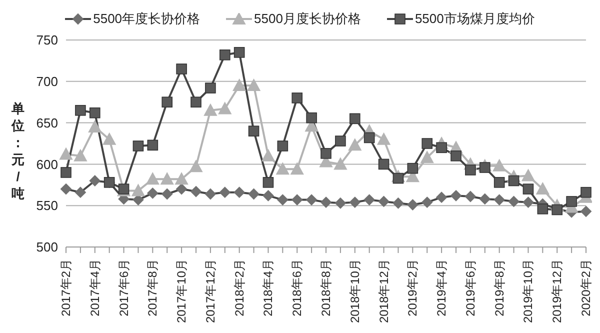 This screenshot has height=333, width=600. Describe the element at coordinates (297, 287) in the screenshot. I see `x-tick-label: 2018年6月` at that location.